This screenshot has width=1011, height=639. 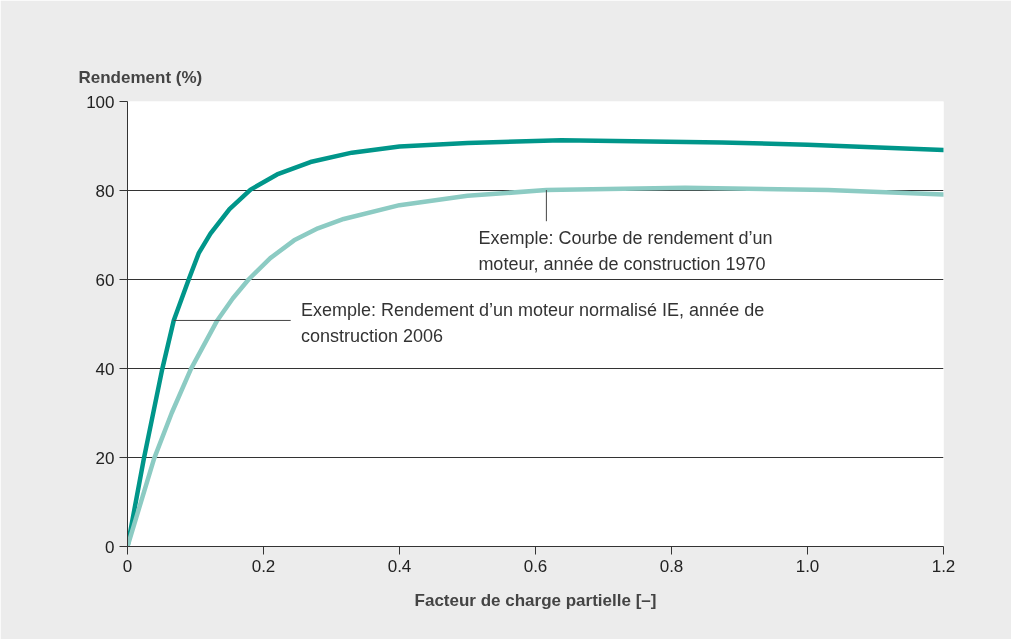 I want to click on x-tick-label: 0.6, so click(x=535, y=566).